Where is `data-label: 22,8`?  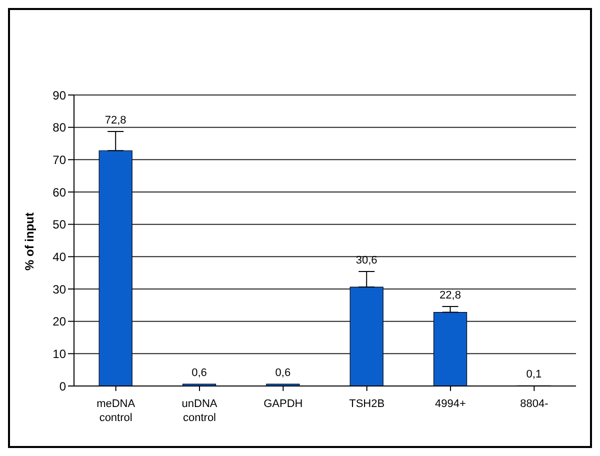
data-label: 22,8 is located at coordinates (450, 295).